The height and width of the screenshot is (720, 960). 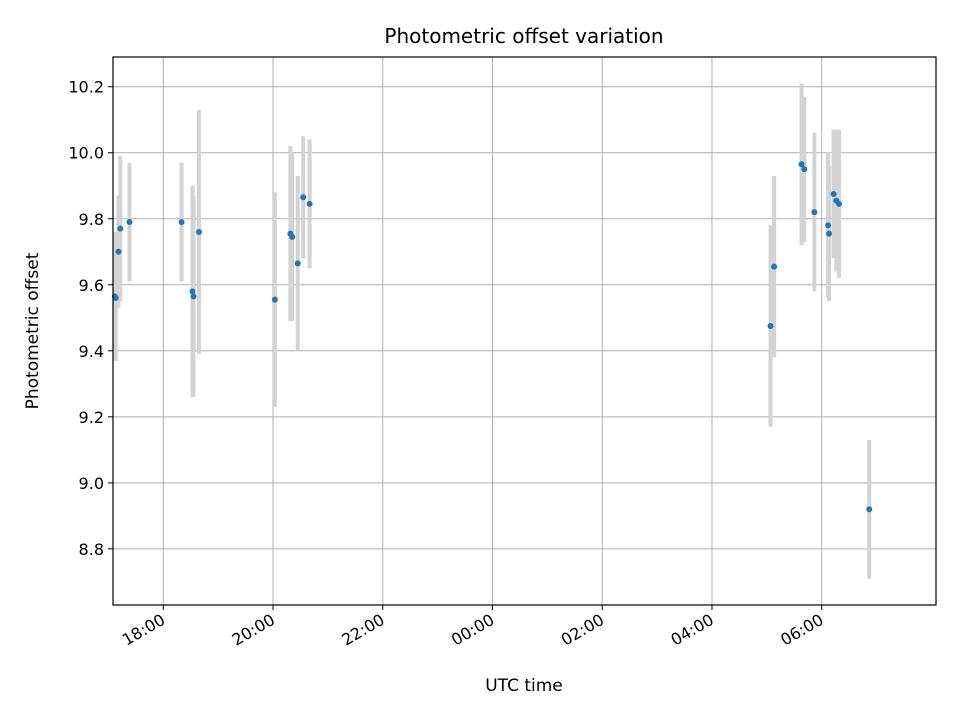 What do you see at coordinates (33, 330) in the screenshot?
I see `y-axis-title: Photometric offset` at bounding box center [33, 330].